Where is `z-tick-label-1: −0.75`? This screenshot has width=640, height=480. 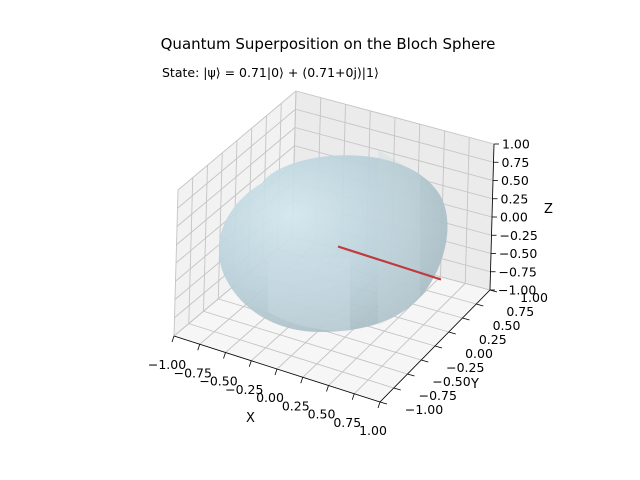
z-tick-label-1: −0.75 is located at coordinates (518, 271).